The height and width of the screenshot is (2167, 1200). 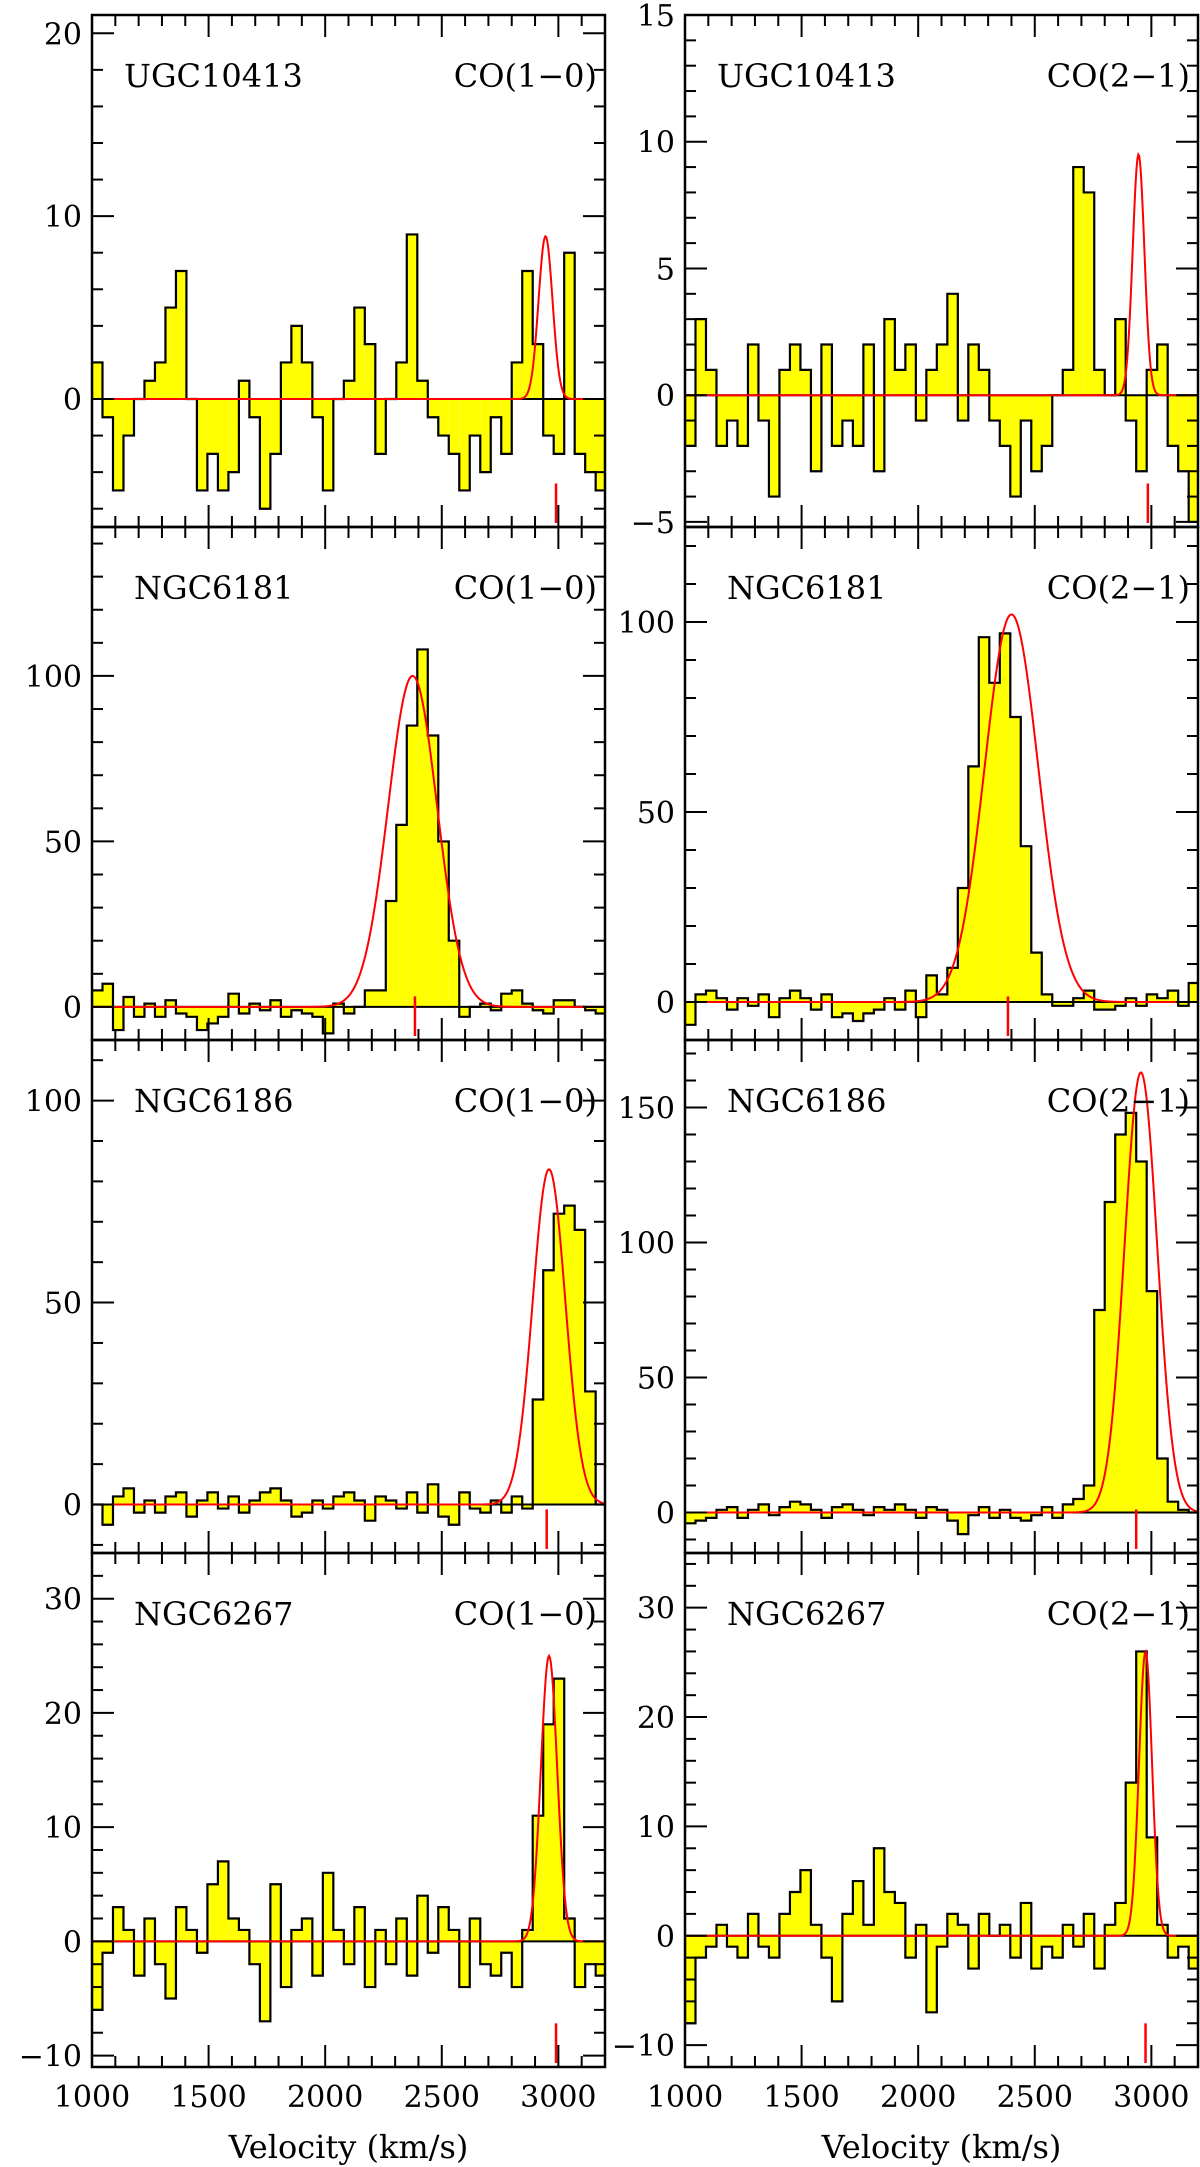 I want to click on transition-label: CO(2−1), so click(x=1118, y=1101).